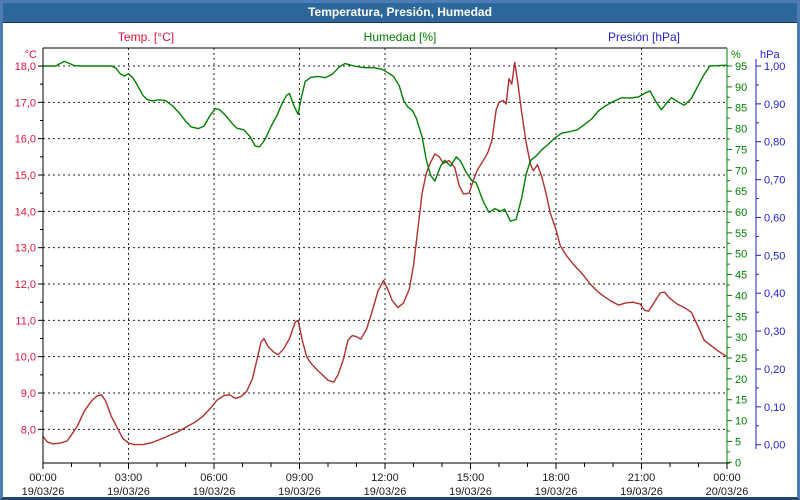 Image resolution: width=800 pixels, height=500 pixels. Describe the element at coordinates (774, 143) in the screenshot. I see `svg-text: 0,80` at that location.